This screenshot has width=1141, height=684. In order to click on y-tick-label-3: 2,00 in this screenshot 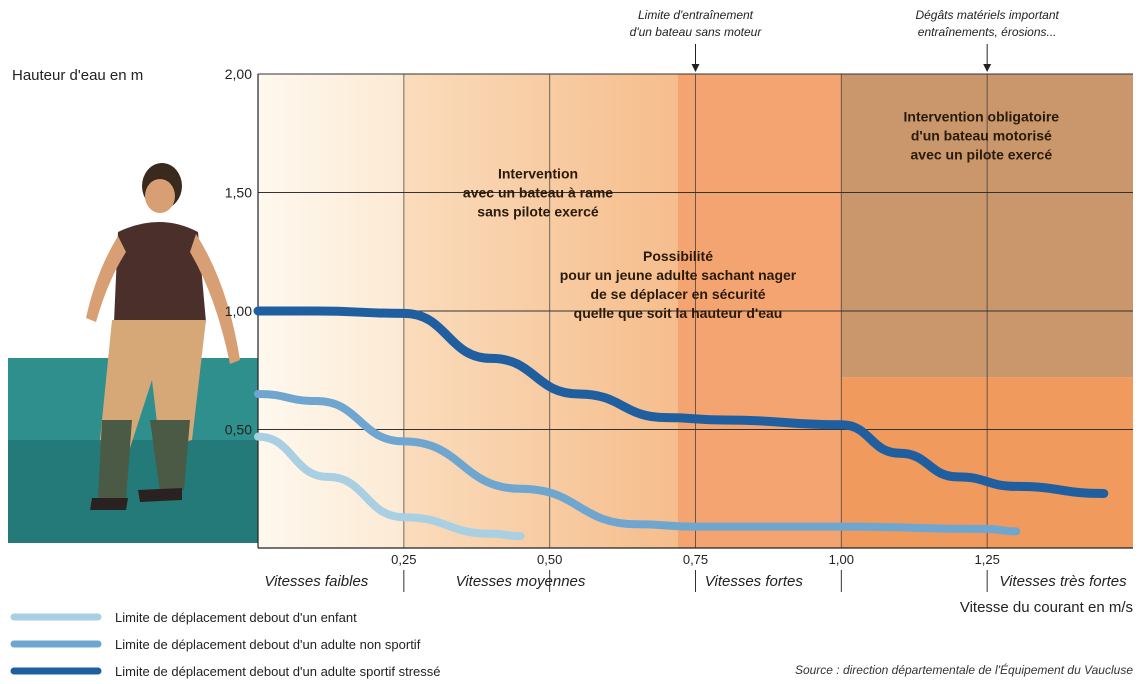, I will do `click(238, 74)`.